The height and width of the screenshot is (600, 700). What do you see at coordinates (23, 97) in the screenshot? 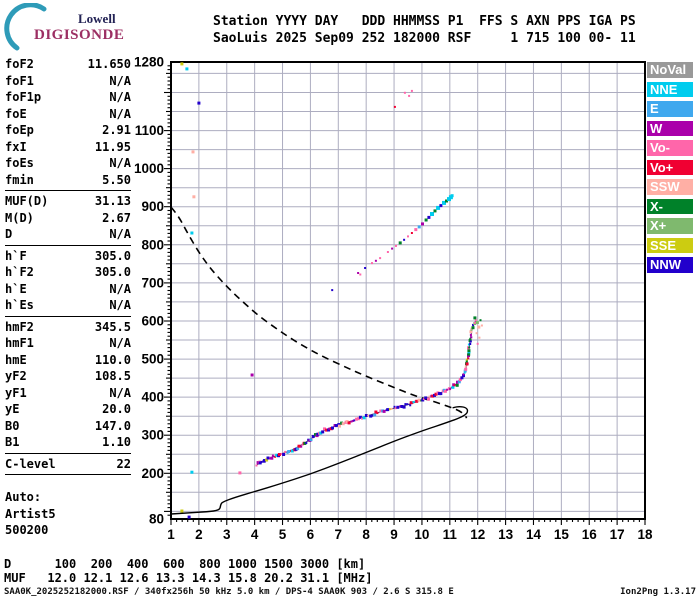
I see `param-label: foF1p` at bounding box center [23, 97].